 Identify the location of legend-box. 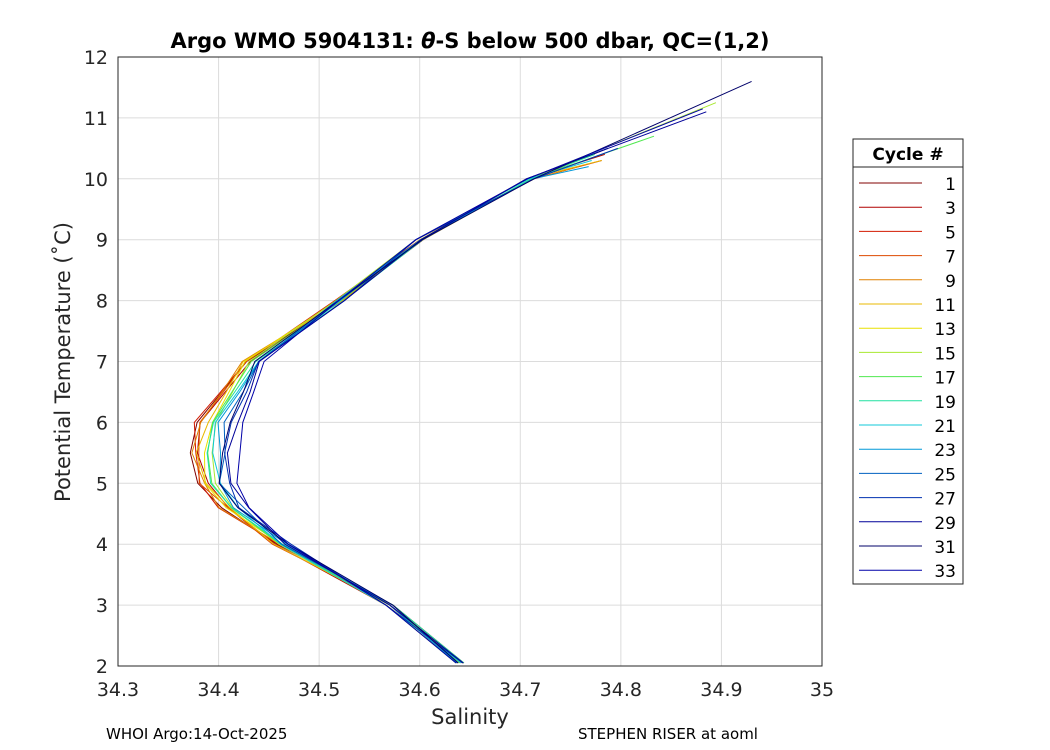
(908, 361).